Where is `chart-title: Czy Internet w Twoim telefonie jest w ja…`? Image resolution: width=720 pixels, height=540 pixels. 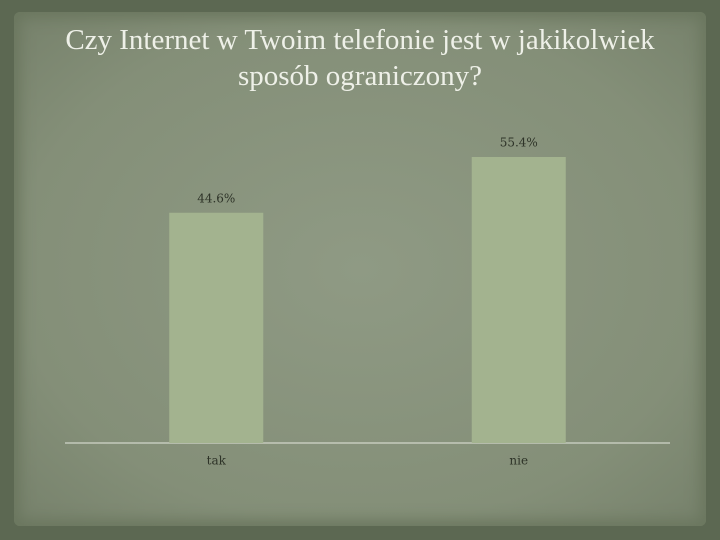 chart-title: Czy Internet w Twoim telefonie jest w ja… is located at coordinates (360, 58).